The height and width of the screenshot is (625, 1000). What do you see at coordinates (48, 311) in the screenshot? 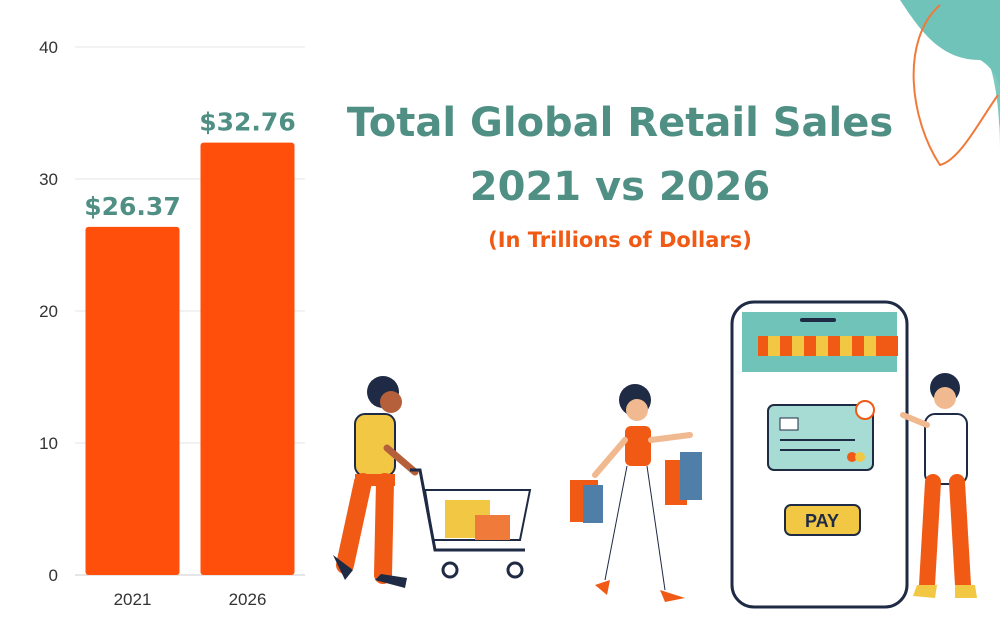
I see `y-tick-label: 20` at bounding box center [48, 311].